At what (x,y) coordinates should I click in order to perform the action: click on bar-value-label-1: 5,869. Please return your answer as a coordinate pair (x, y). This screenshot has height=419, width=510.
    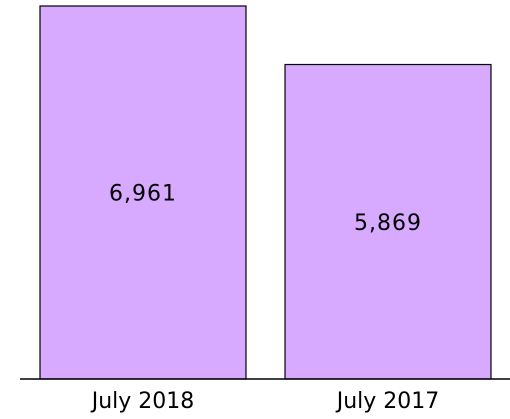
    Looking at the image, I should click on (388, 223).